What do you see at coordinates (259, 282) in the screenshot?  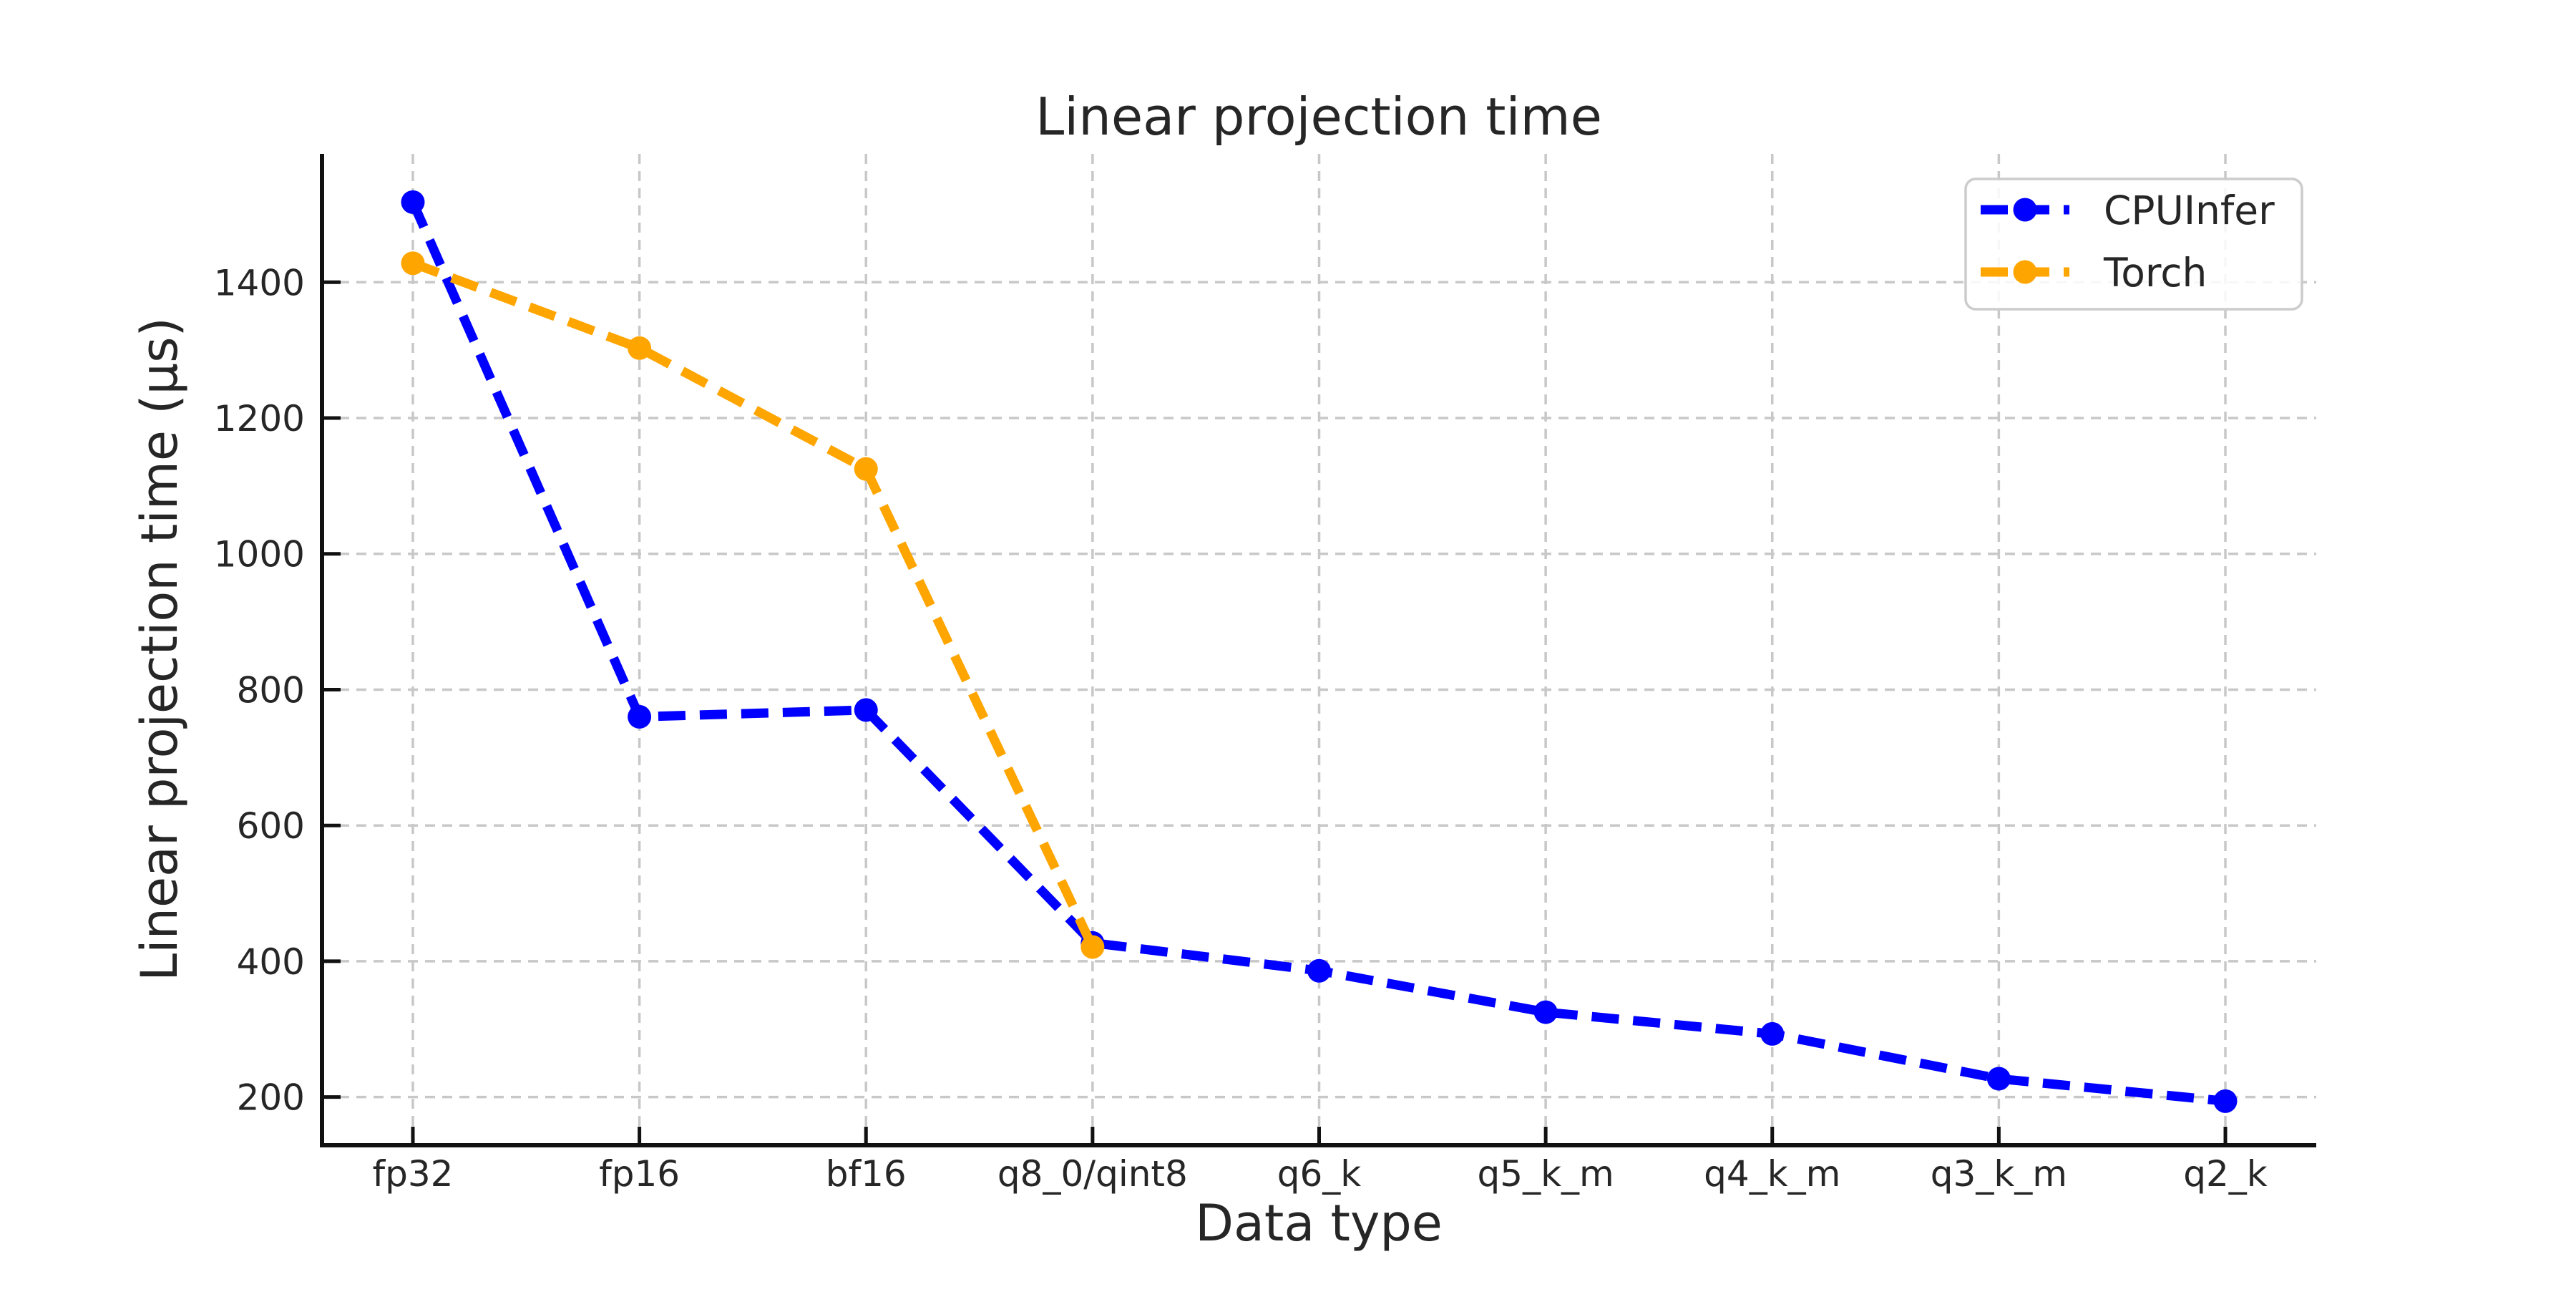 I see `y-tick-label: 1400` at bounding box center [259, 282].